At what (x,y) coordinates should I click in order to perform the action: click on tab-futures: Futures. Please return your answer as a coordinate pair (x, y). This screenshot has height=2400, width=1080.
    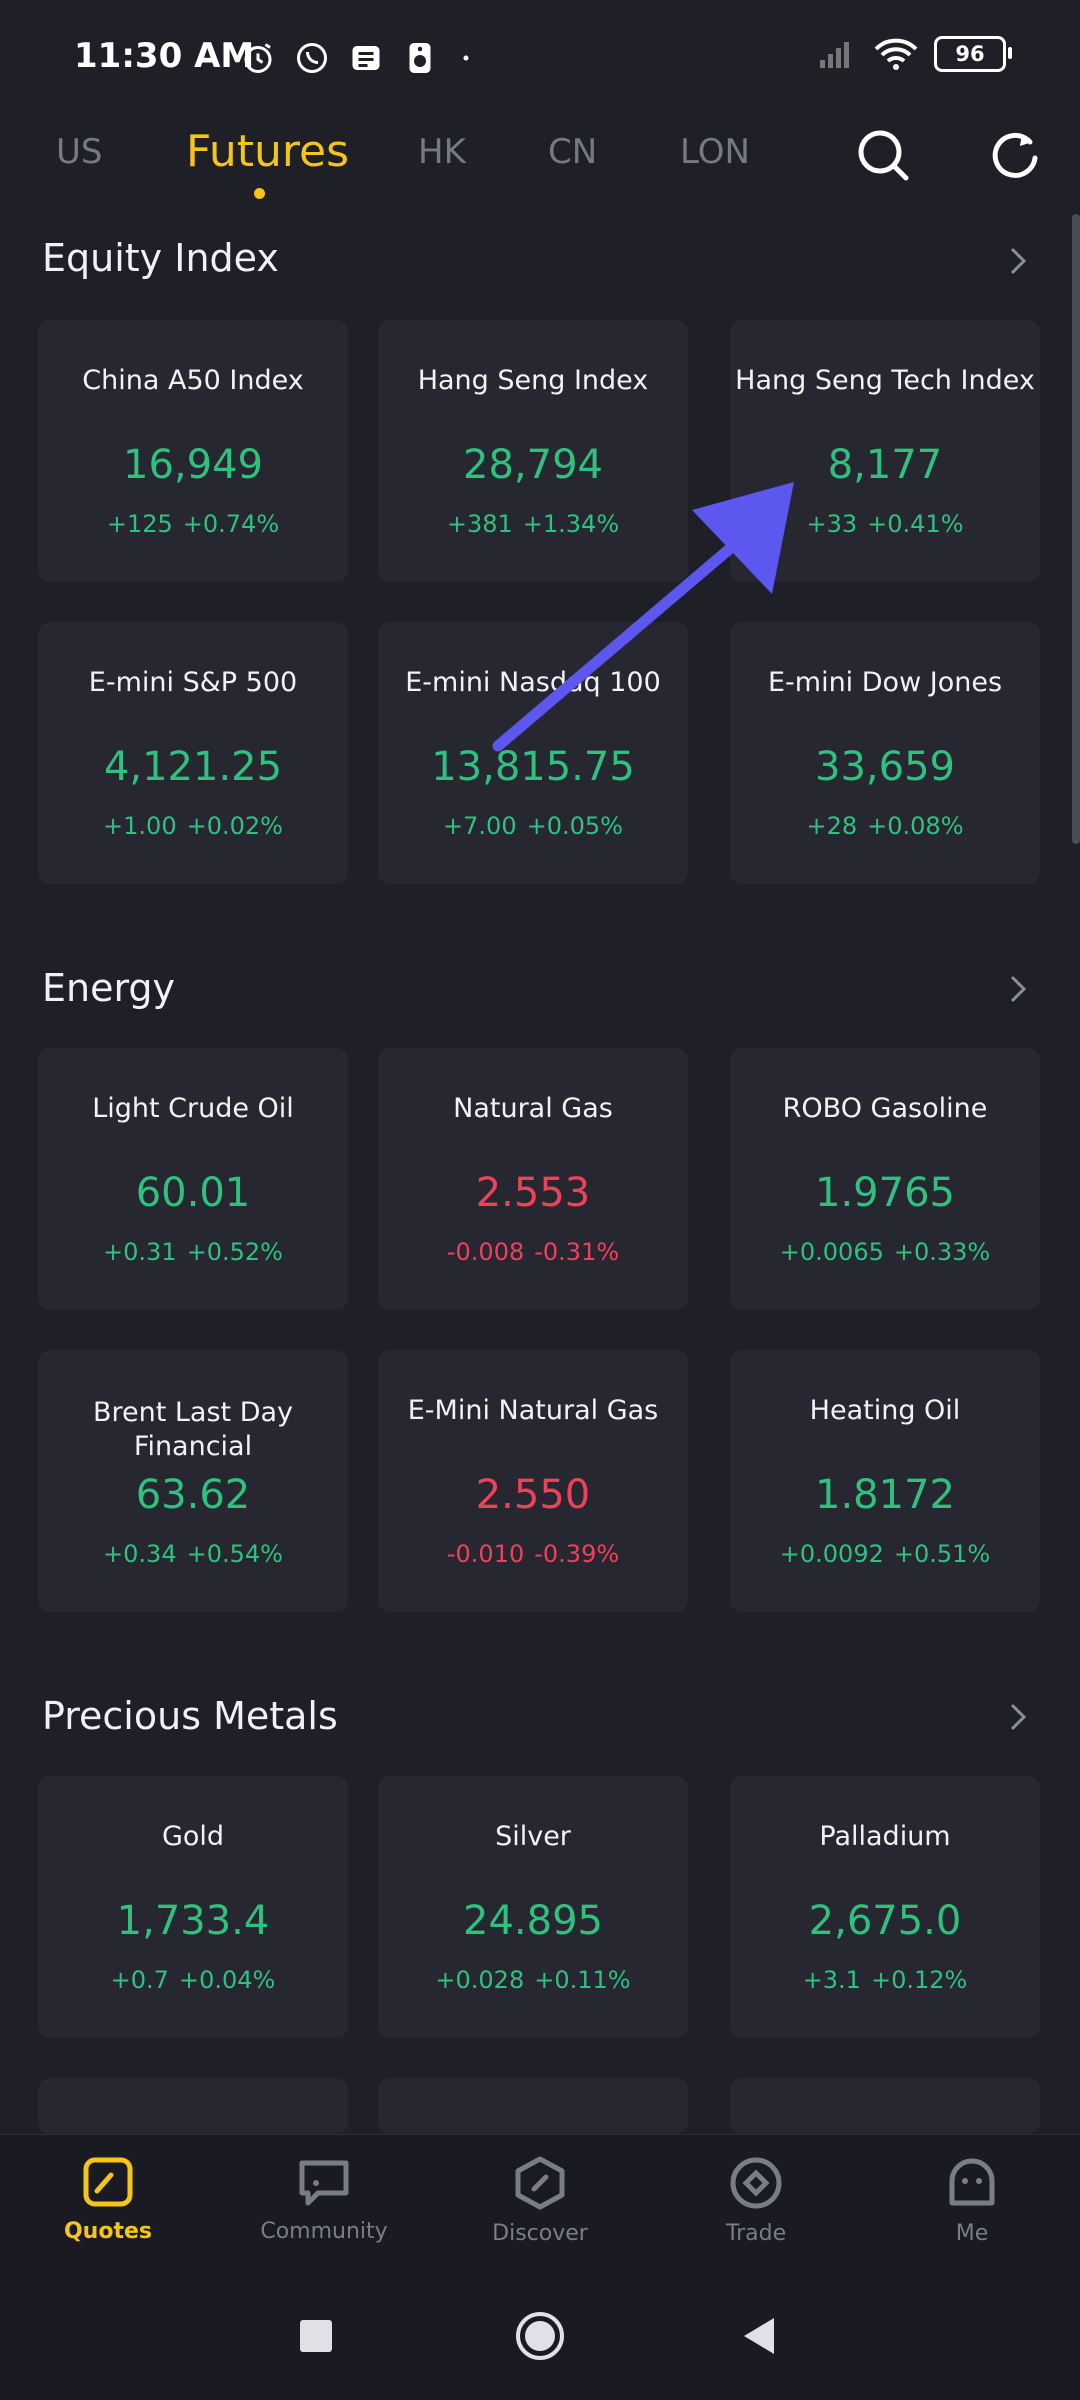
    Looking at the image, I should click on (268, 151).